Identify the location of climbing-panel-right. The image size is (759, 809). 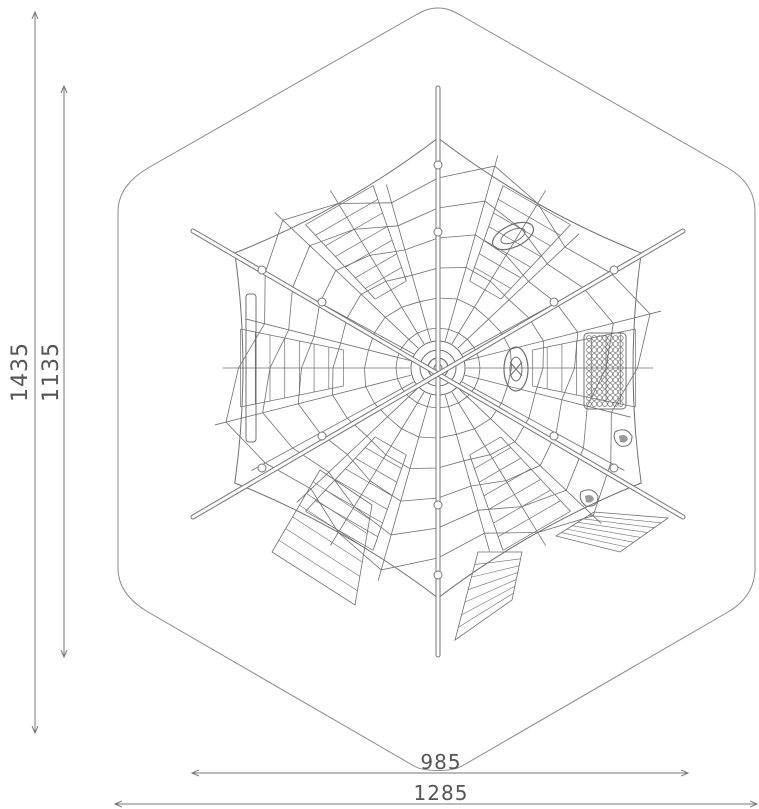
(605, 371).